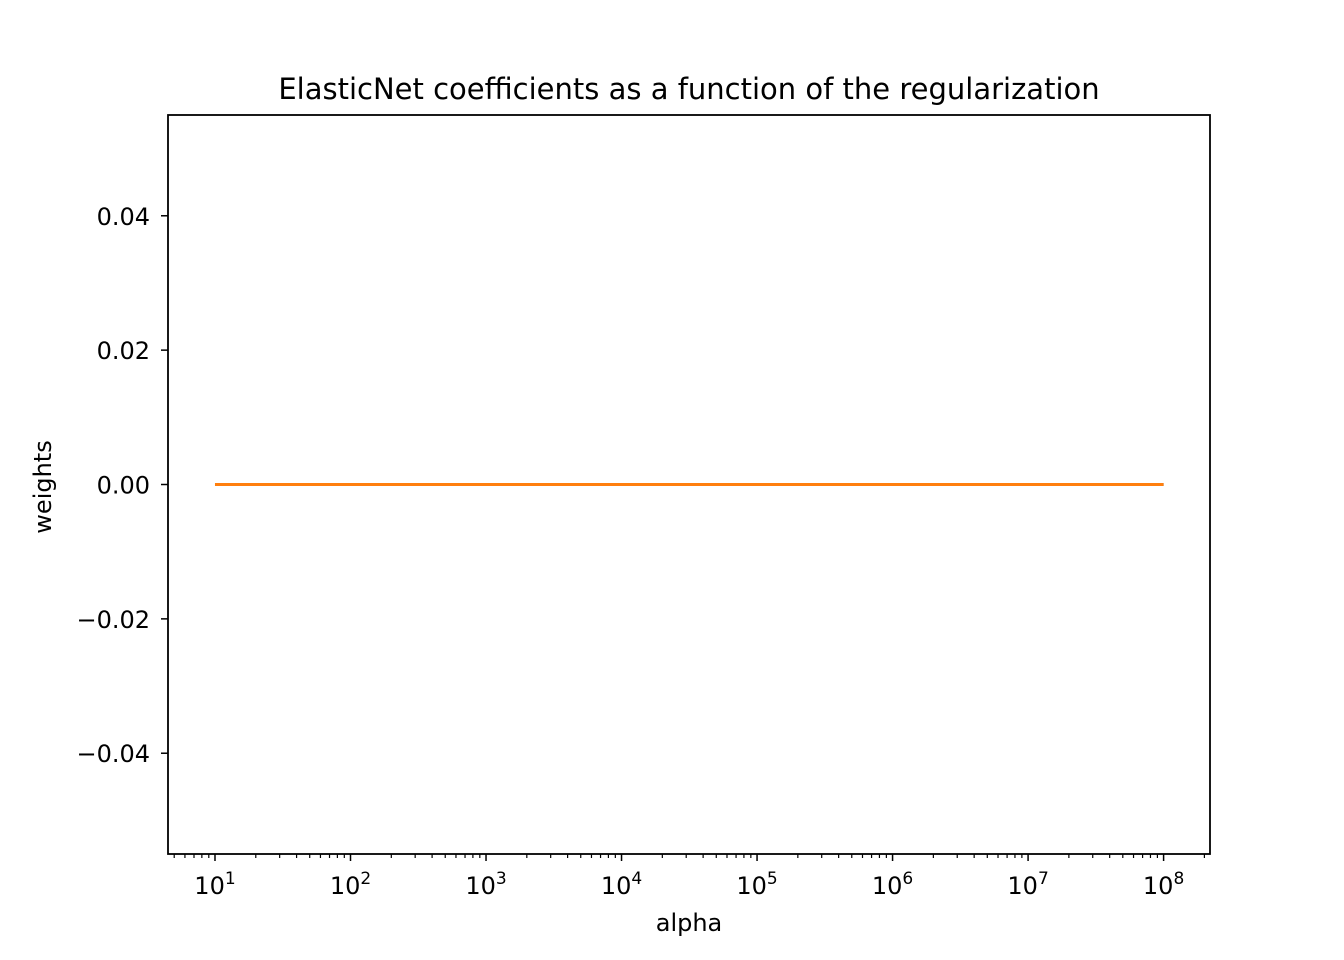 The image size is (1344, 960). I want to click on y-axis-ticks: 0.04 0.02 0.00 −0.02 −0.04, so click(122, 485).